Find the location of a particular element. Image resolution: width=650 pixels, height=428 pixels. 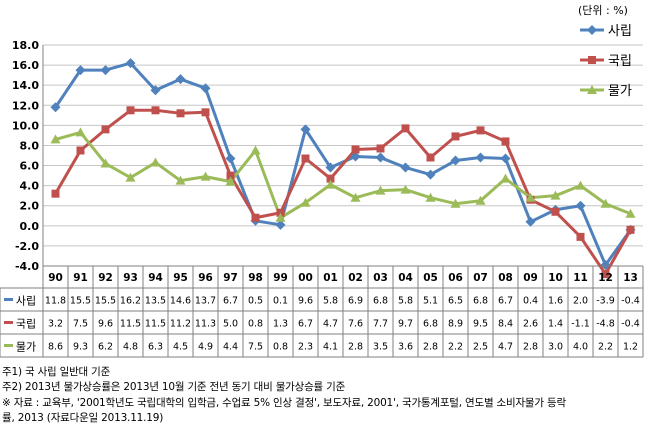

x-category-label: 10 is located at coordinates (555, 278).